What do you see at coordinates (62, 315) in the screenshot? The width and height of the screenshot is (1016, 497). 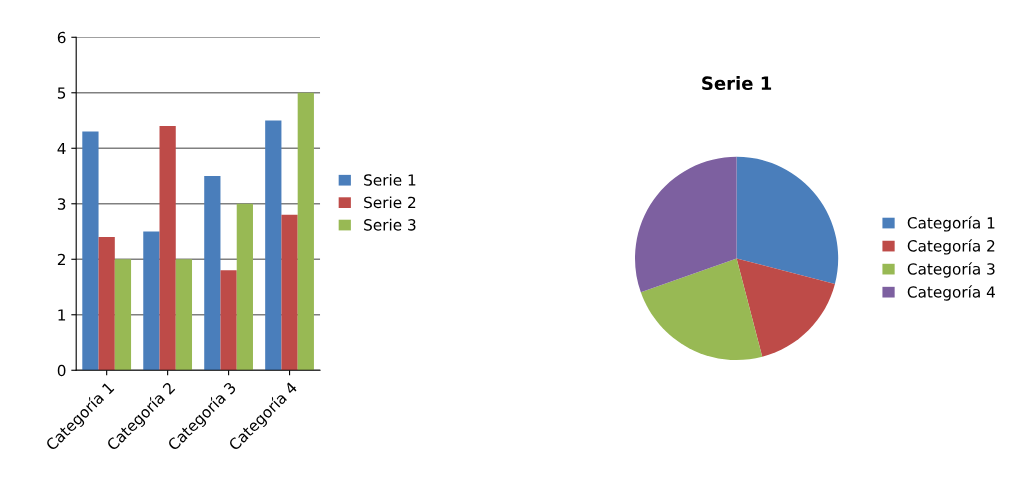 I see `y-tick-label: 1` at bounding box center [62, 315].